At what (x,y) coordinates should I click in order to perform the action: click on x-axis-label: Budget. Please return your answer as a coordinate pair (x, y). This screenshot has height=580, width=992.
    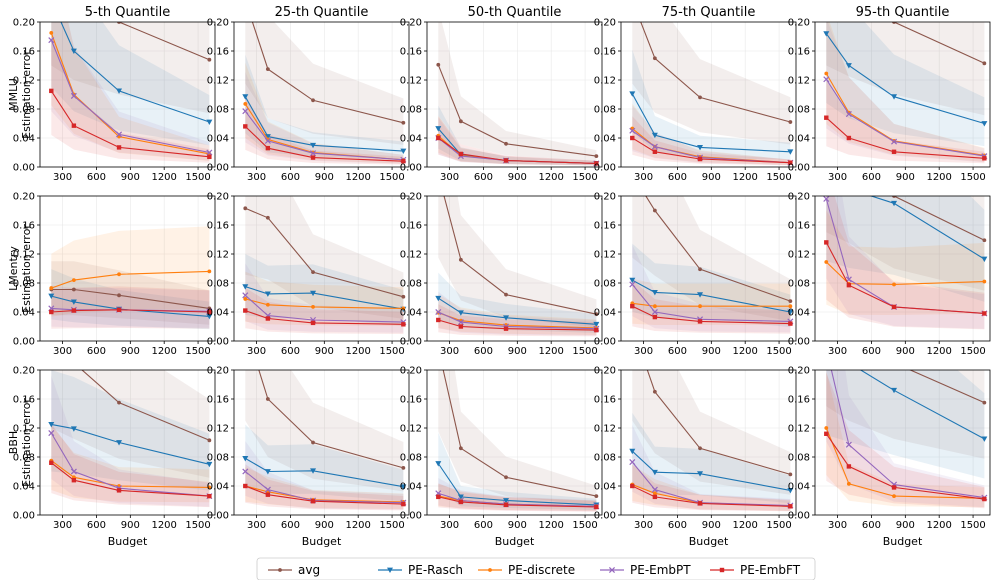
    Looking at the image, I should click on (128, 541).